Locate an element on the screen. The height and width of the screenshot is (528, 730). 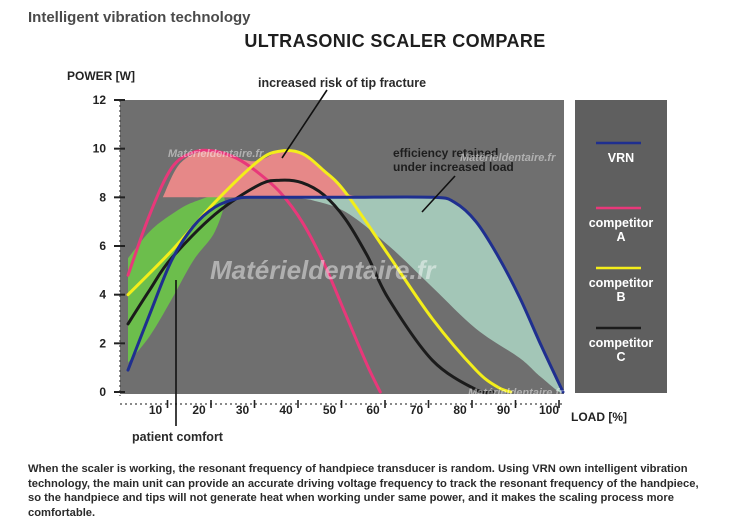
x-tick-label: 40 is located at coordinates (286, 410).